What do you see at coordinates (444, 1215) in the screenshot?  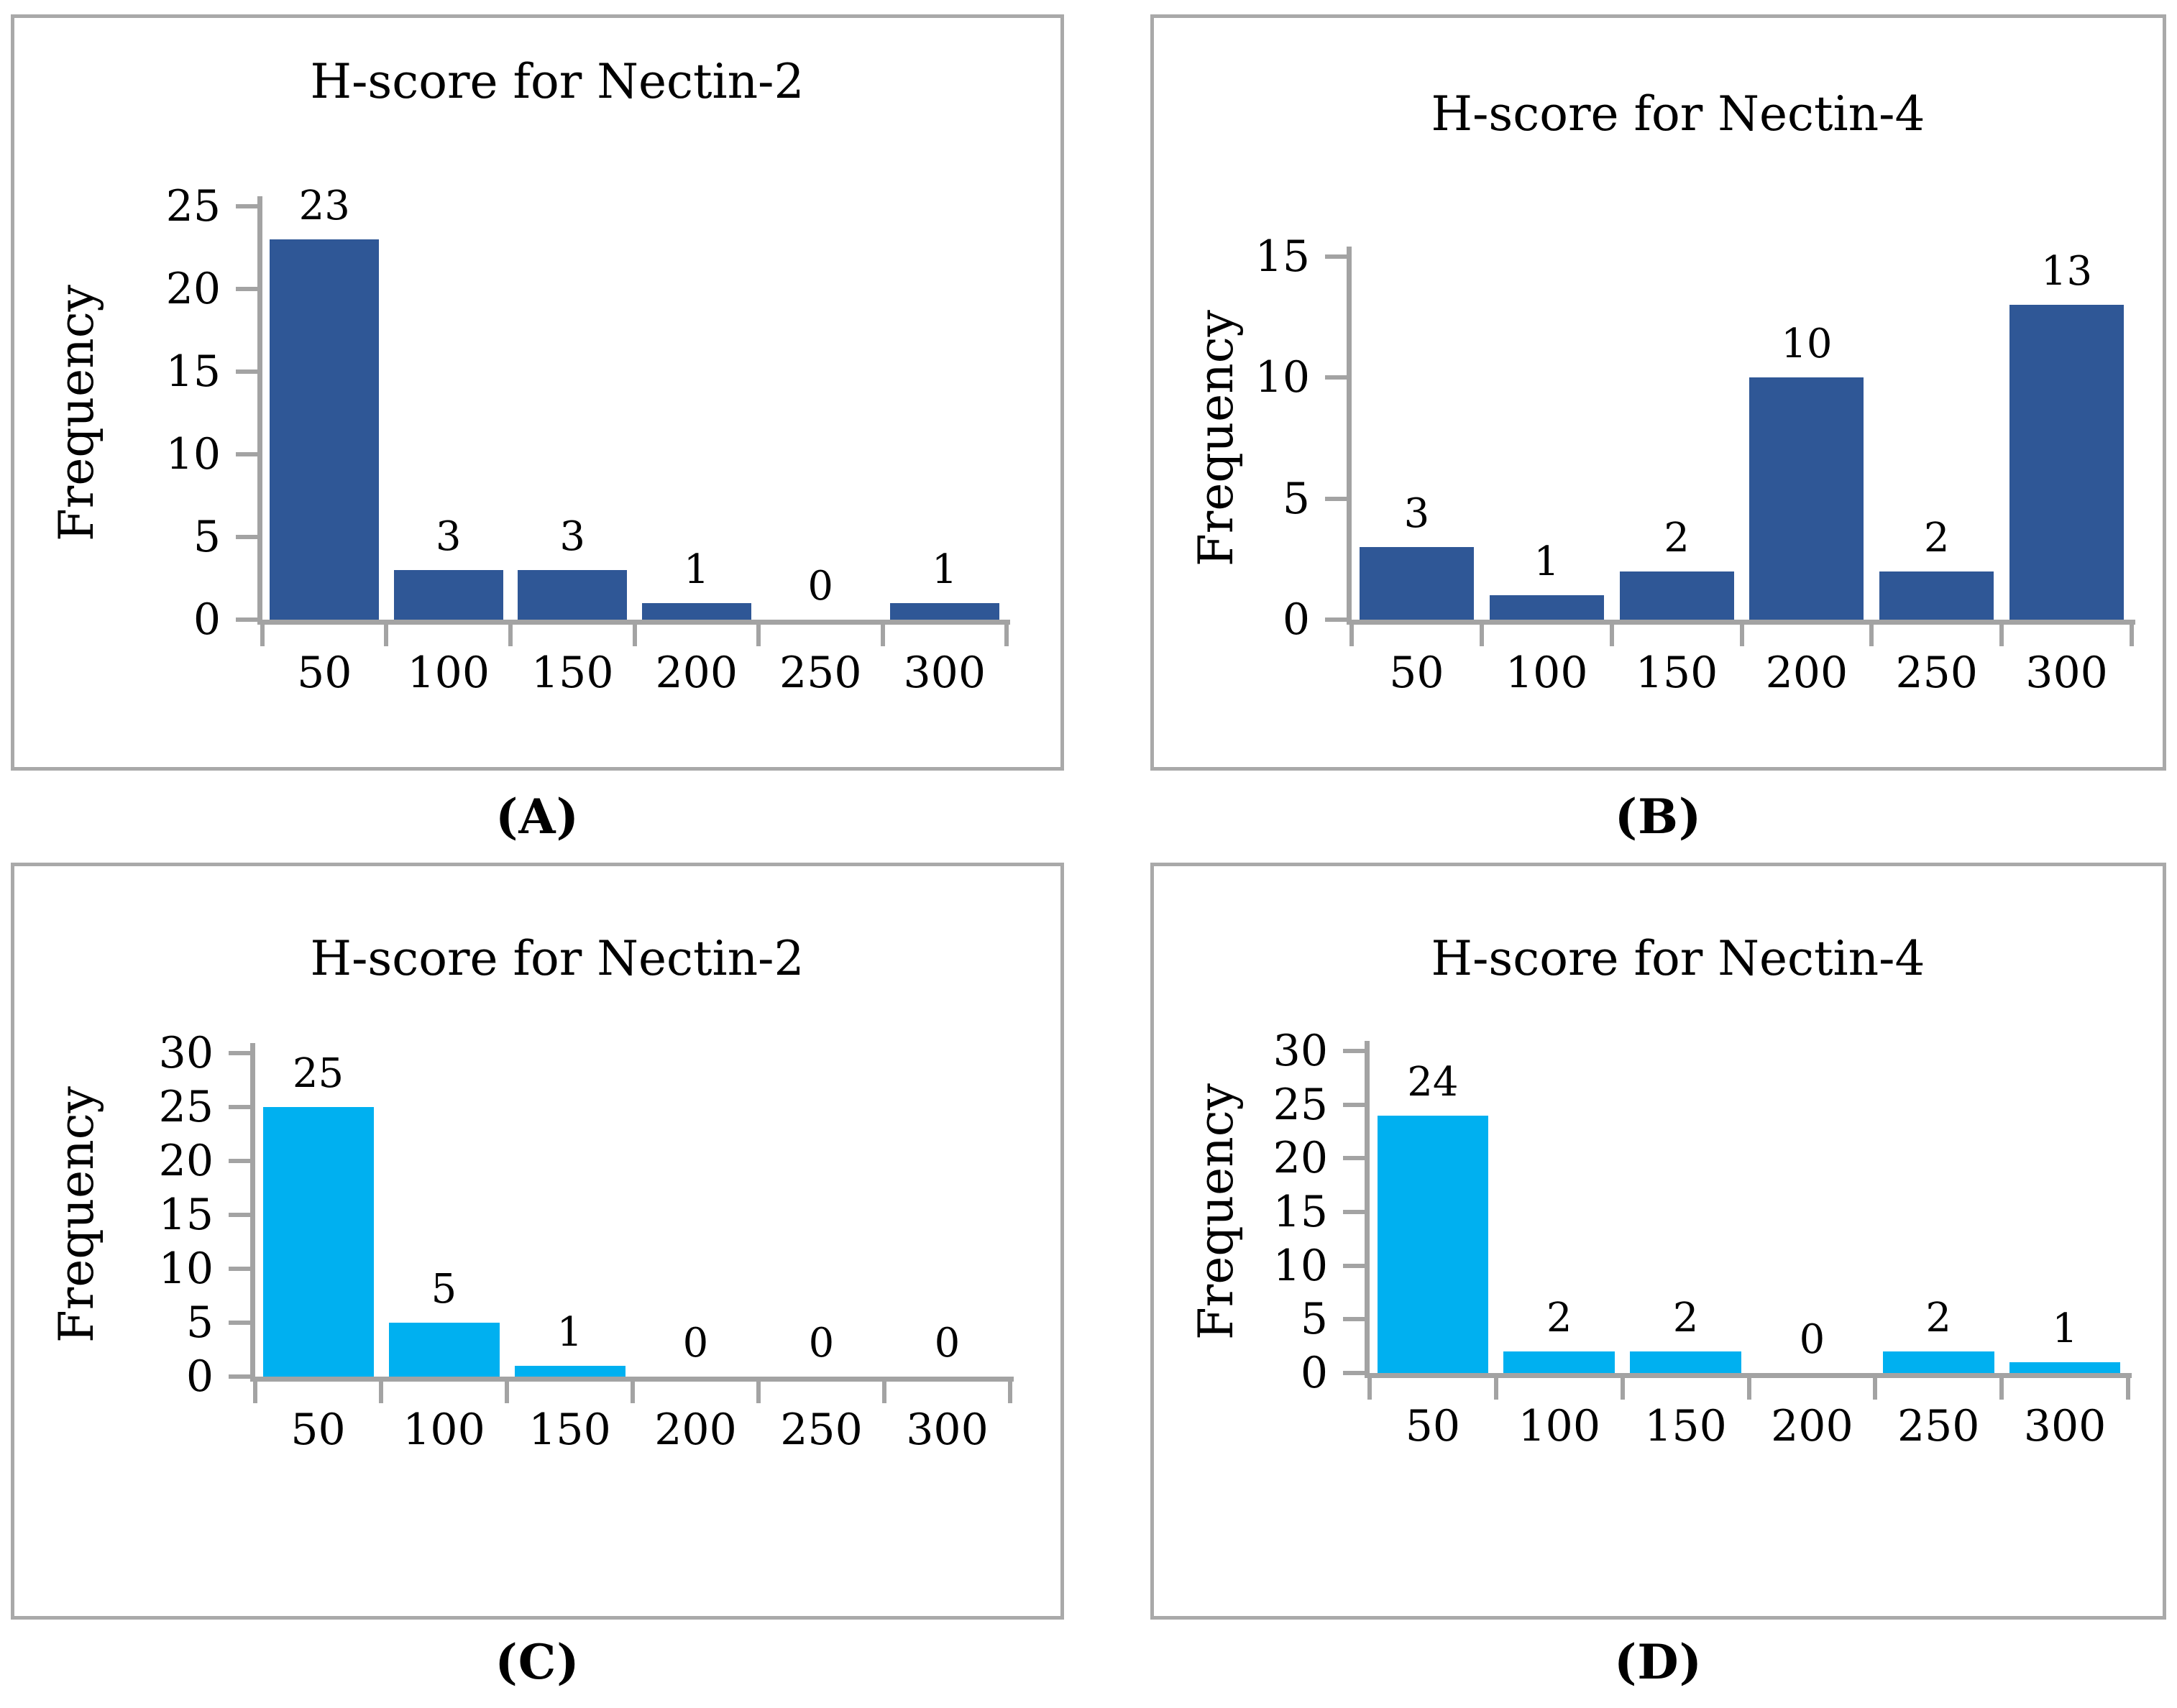 I see `category-slot: 5` at bounding box center [444, 1215].